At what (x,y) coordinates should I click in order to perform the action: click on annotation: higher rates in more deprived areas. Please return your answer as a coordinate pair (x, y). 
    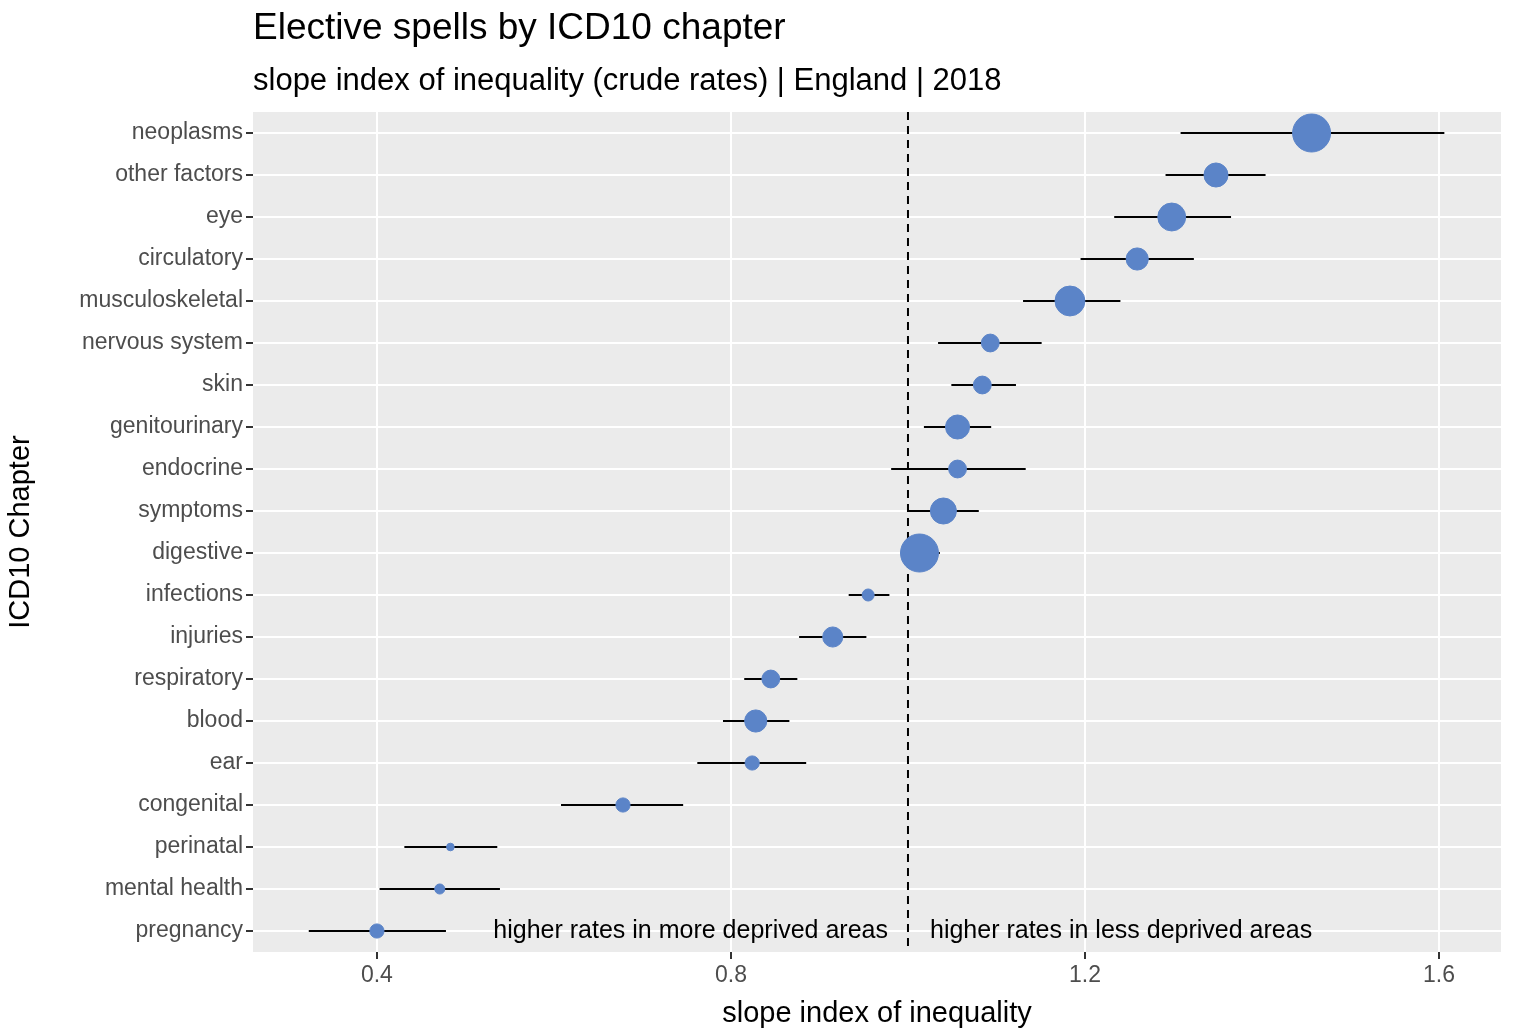
    Looking at the image, I should click on (690, 928).